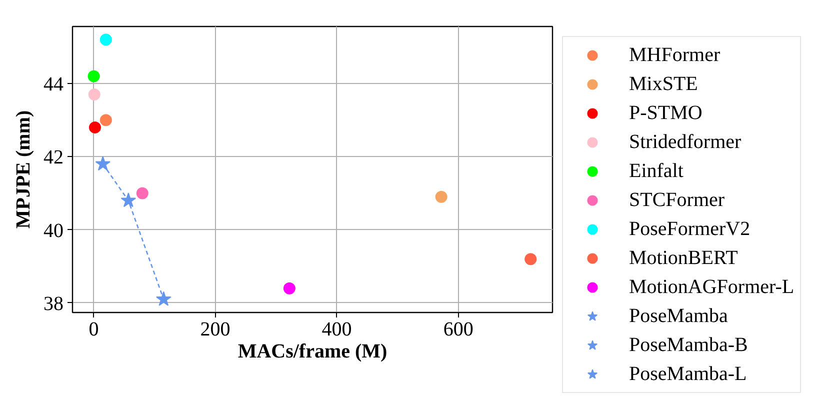  What do you see at coordinates (458, 329) in the screenshot?
I see `x-tick-label: 600` at bounding box center [458, 329].